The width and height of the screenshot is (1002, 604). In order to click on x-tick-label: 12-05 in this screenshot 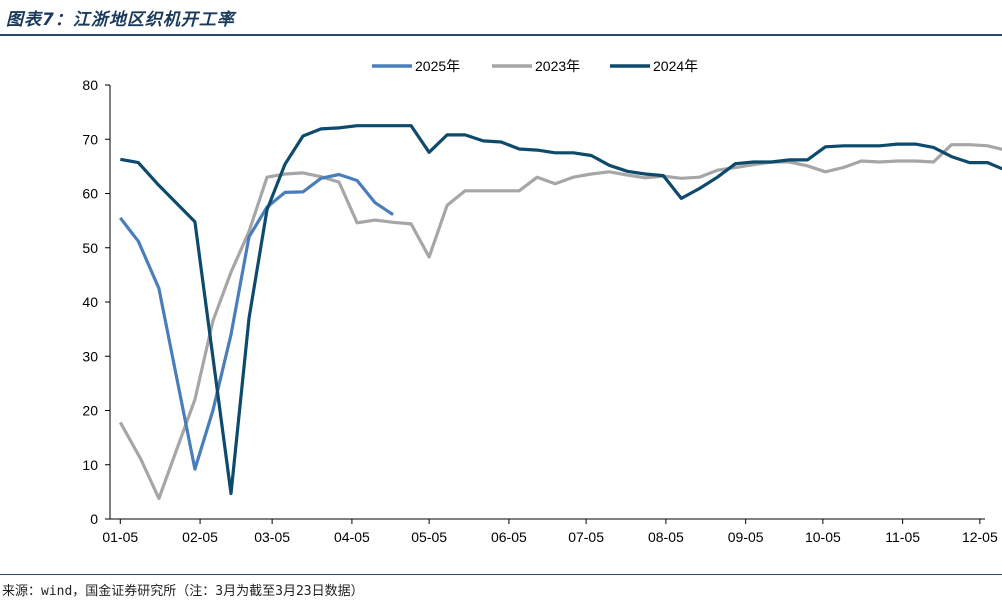, I will do `click(980, 537)`.